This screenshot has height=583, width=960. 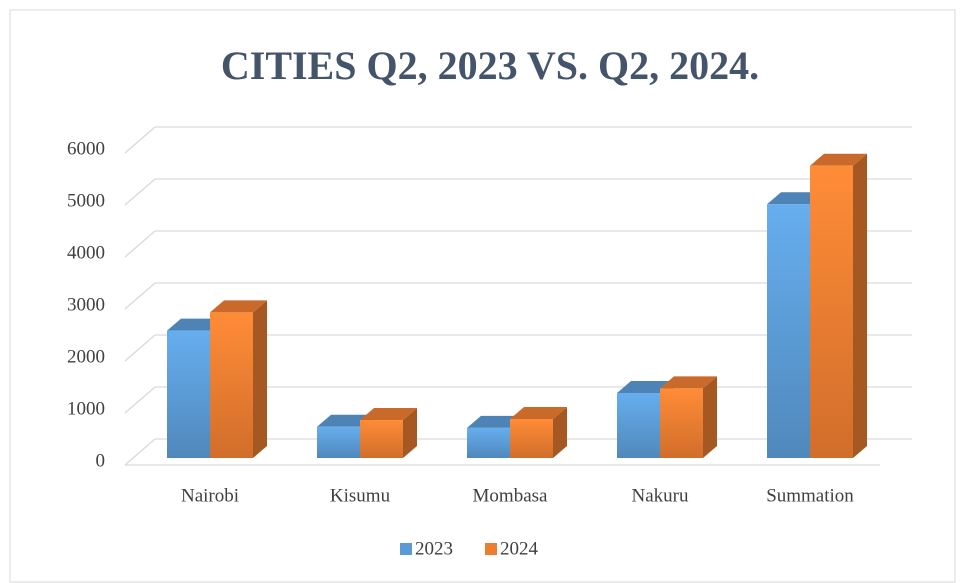 What do you see at coordinates (511, 495) in the screenshot?
I see `x-tick-label: Mombasa` at bounding box center [511, 495].